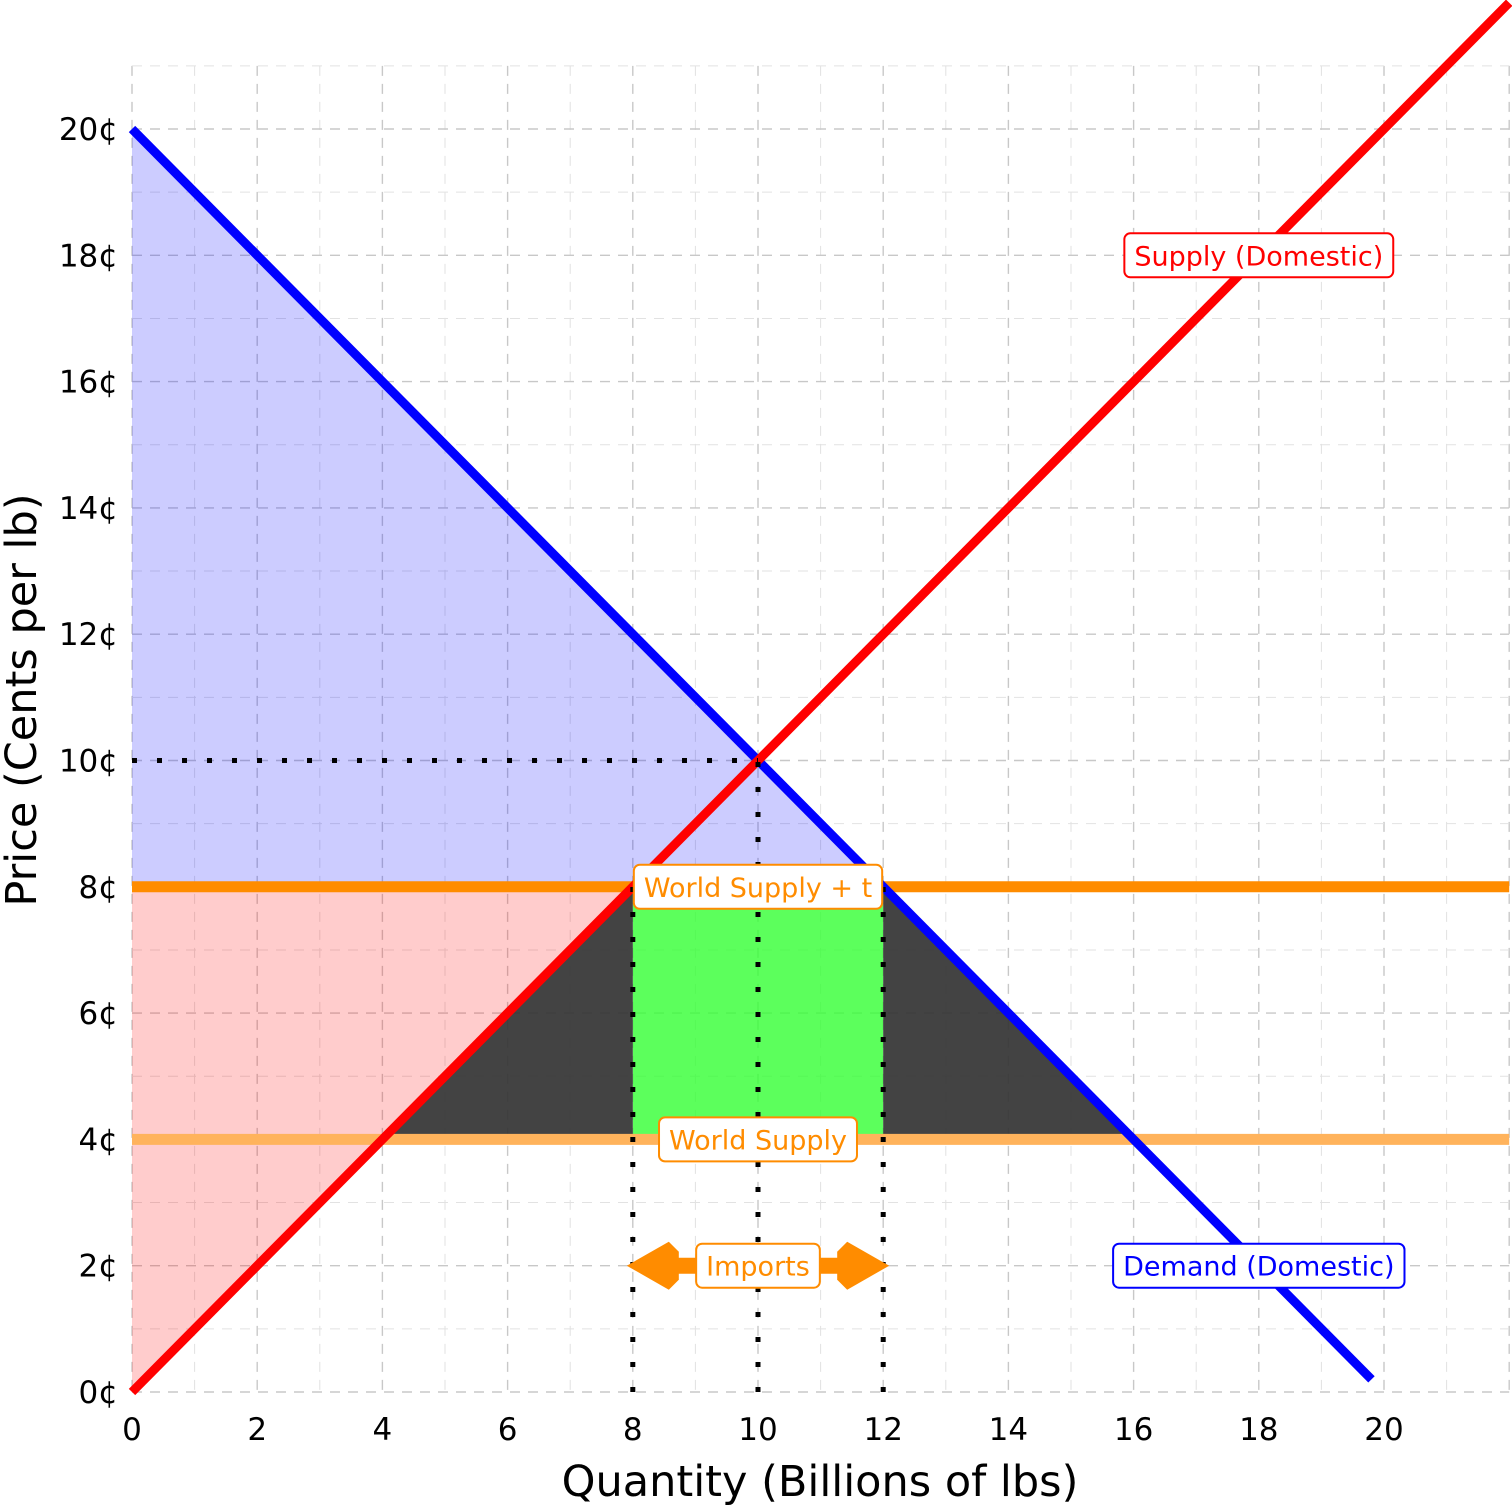 Image resolution: width=1512 pixels, height=1512 pixels. What do you see at coordinates (1258, 1430) in the screenshot?
I see `x-tick-label: 18` at bounding box center [1258, 1430].